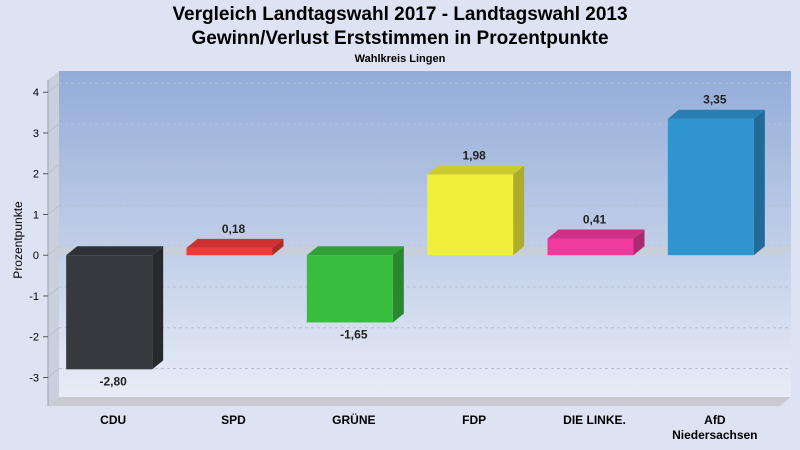 This screenshot has height=450, width=800. I want to click on plot-left-wall, so click(53, 238).